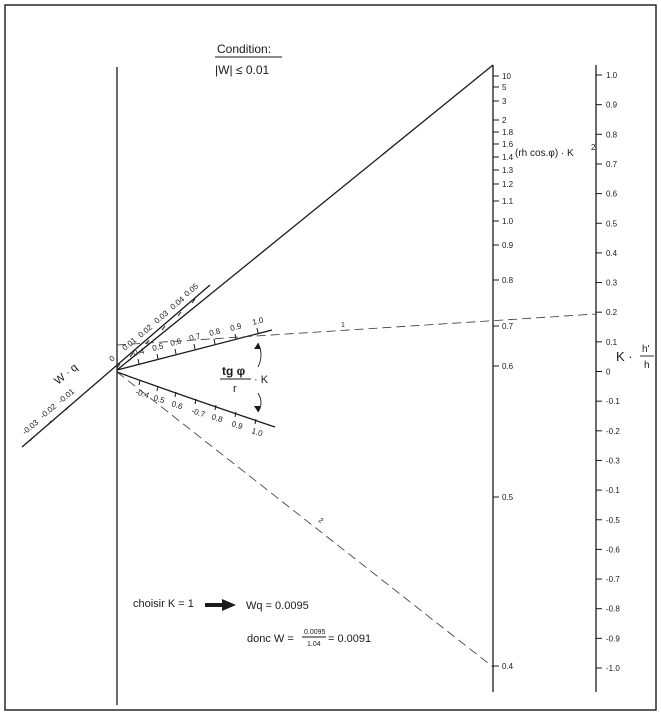 Image resolution: width=661 pixels, height=715 pixels. Describe the element at coordinates (215, 332) in the screenshot. I see `k-upper-tick-label: 0.8` at that location.